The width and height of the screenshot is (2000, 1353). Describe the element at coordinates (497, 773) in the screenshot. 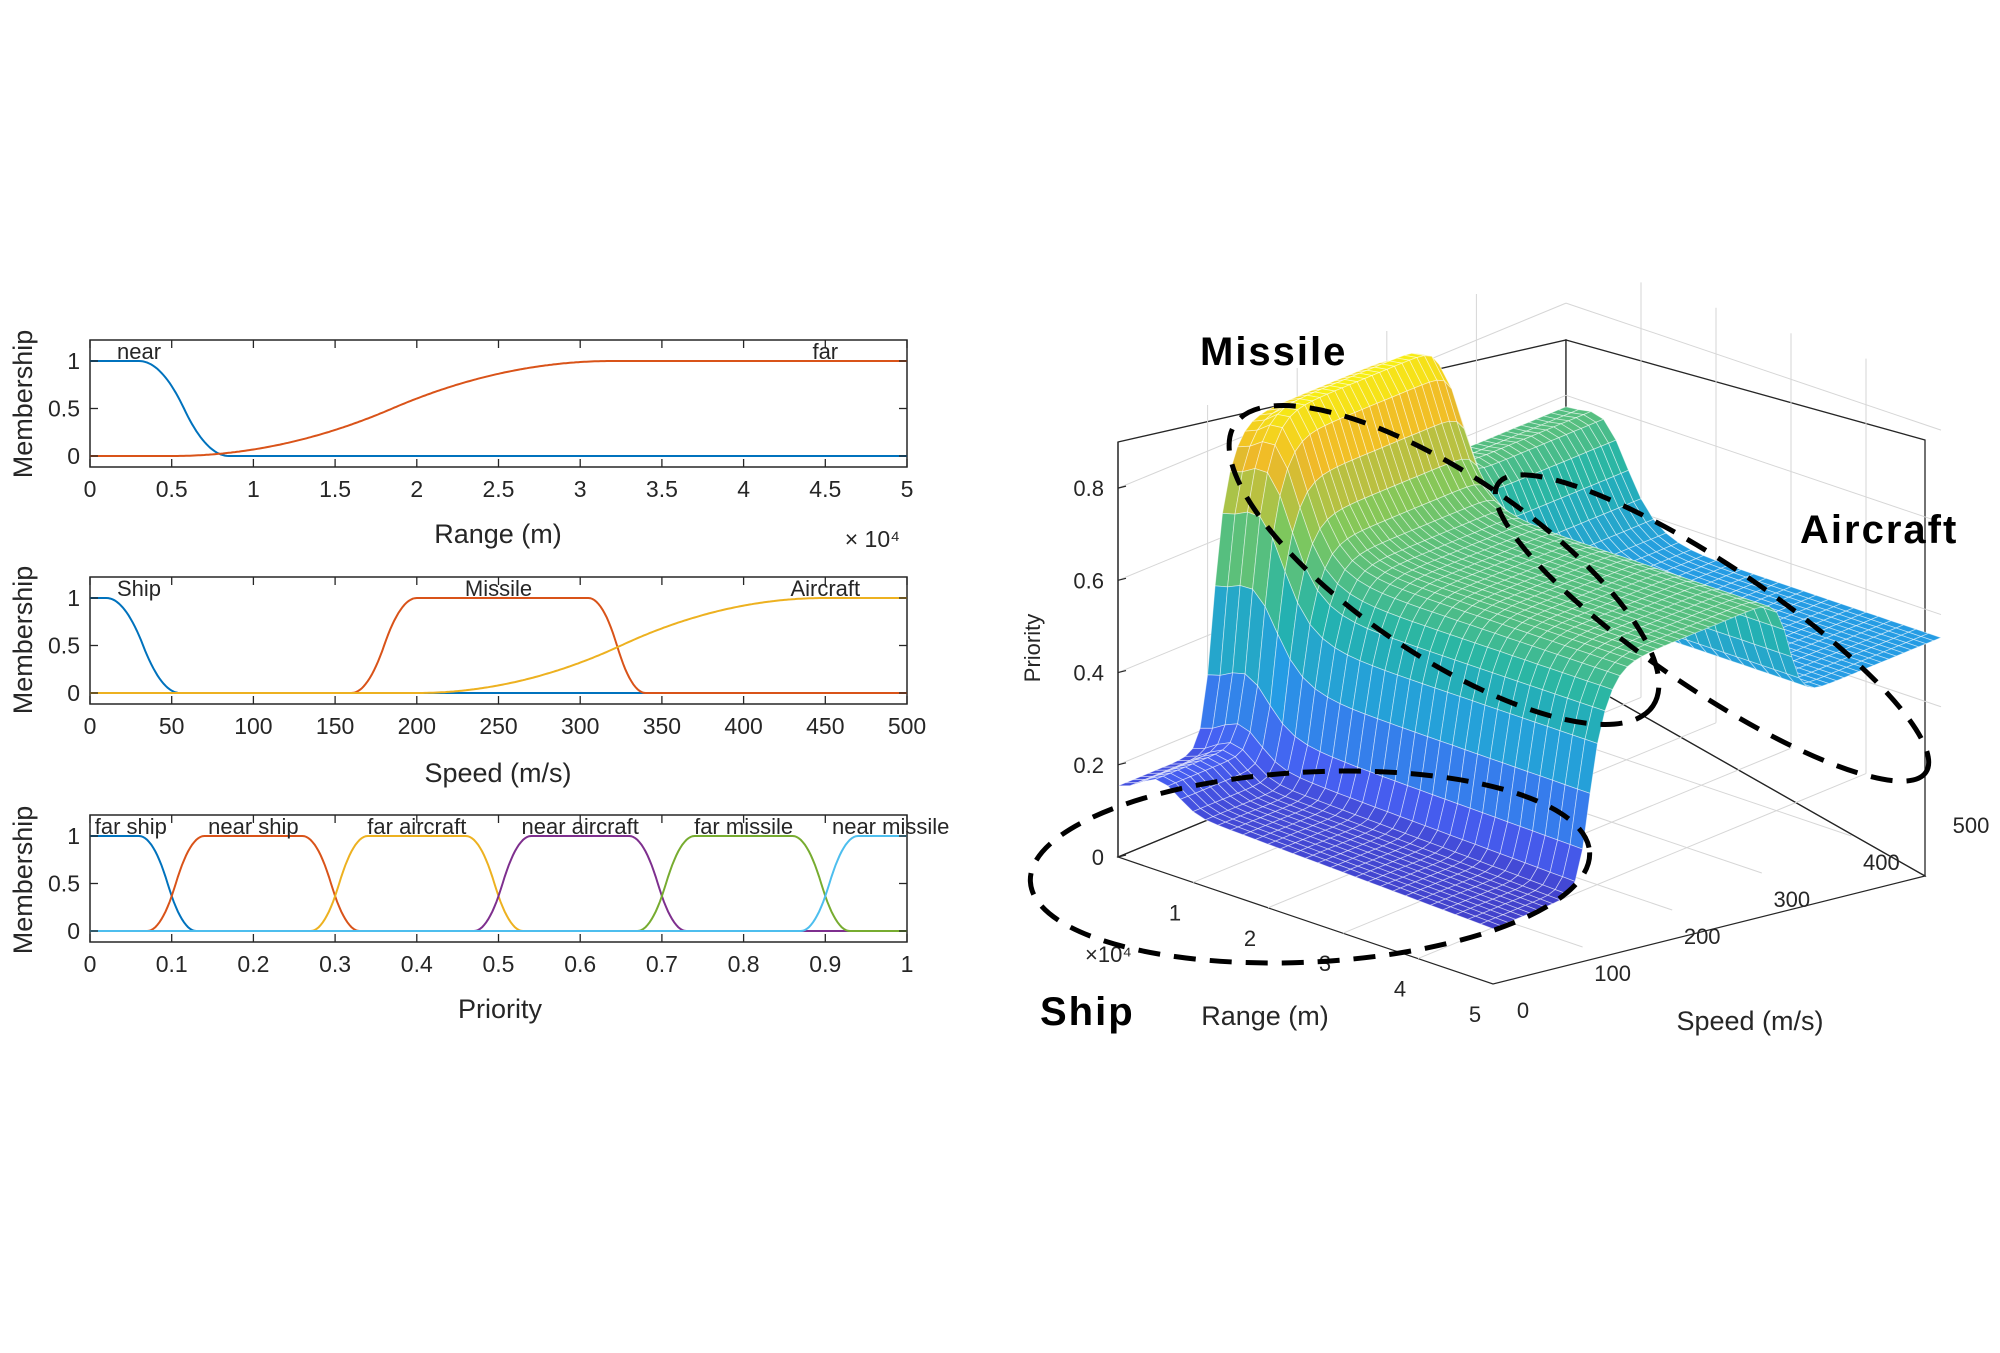

I see `x-axis-label: Speed (m/s)` at that location.